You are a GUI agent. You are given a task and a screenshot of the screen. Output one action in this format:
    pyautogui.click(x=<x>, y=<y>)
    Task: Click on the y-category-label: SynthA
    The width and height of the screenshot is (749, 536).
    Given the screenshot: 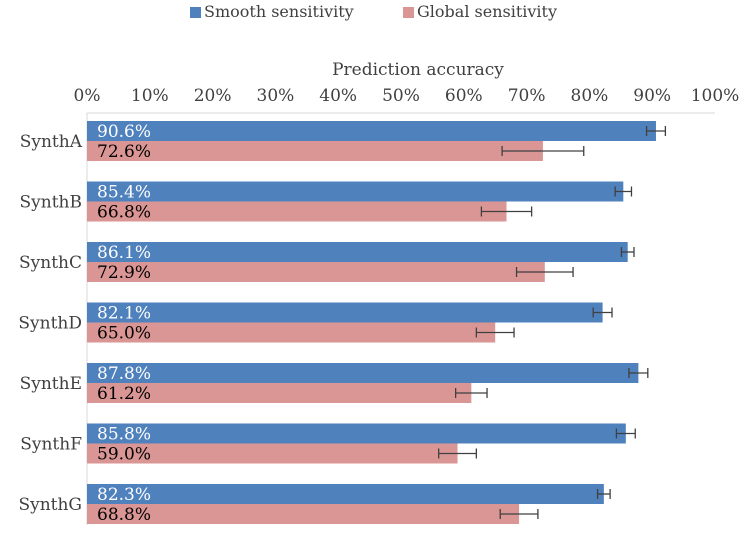 What is the action you would take?
    pyautogui.click(x=51, y=142)
    